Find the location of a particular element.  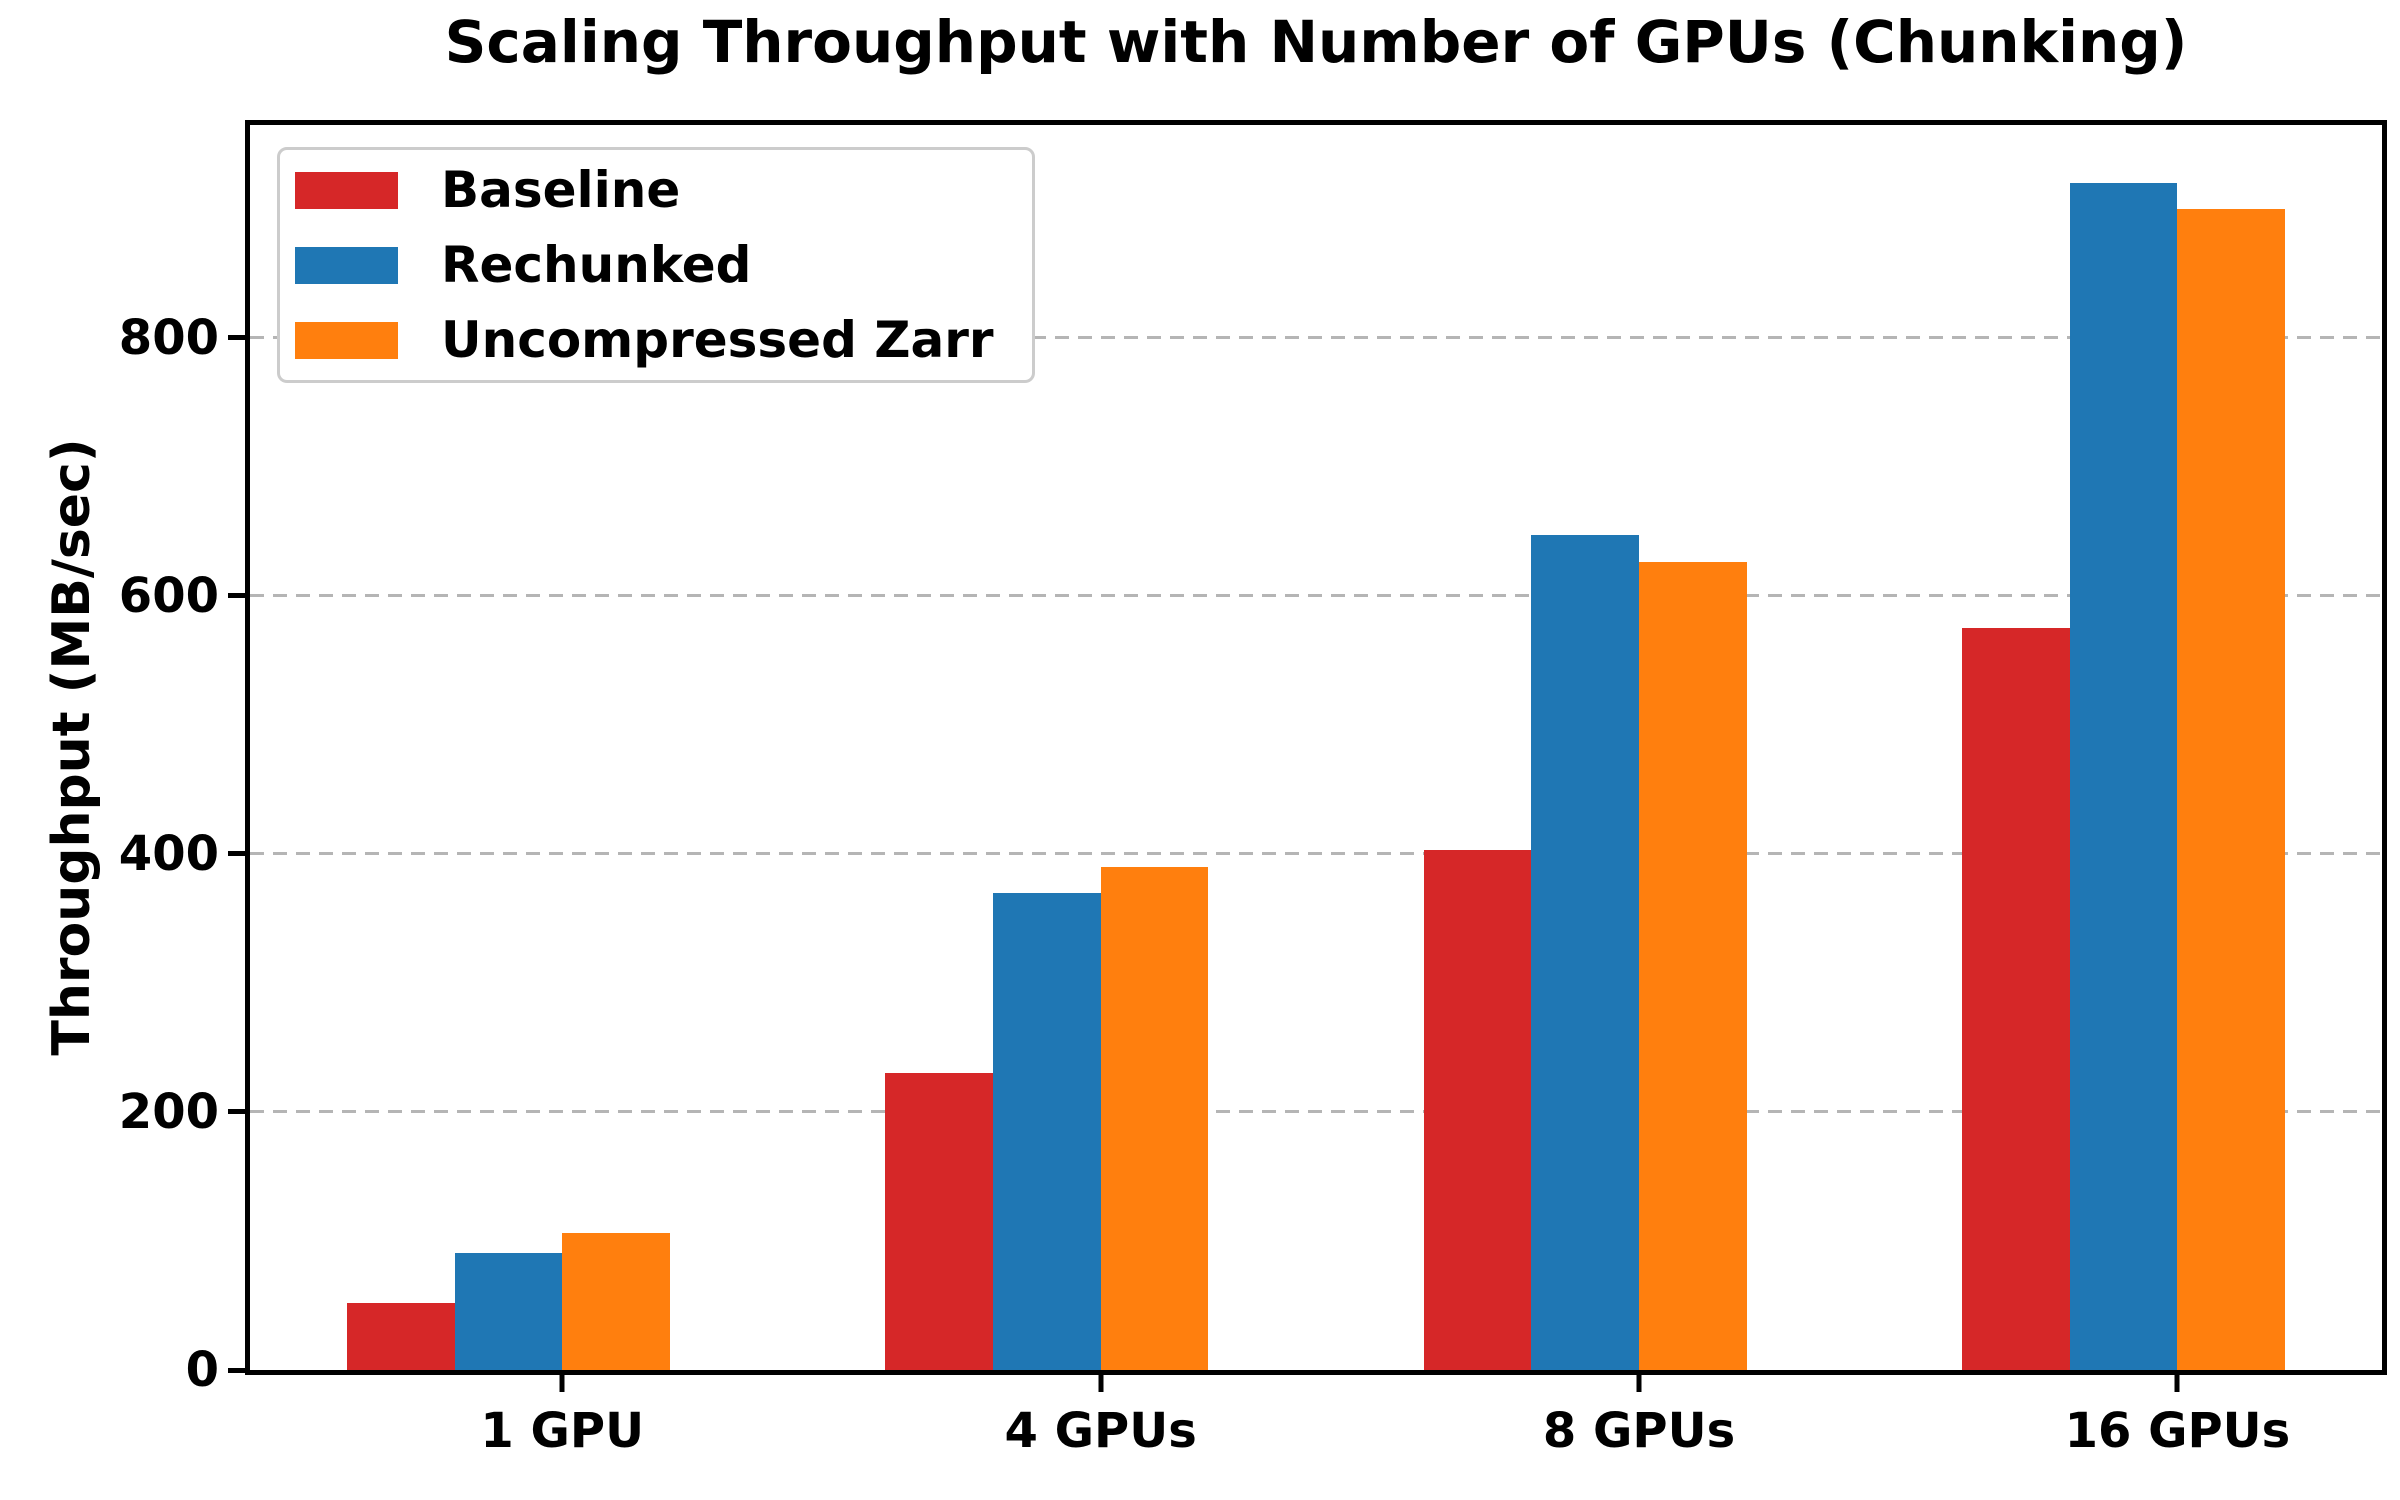

y-tick-label-800: 800 is located at coordinates (168, 337).